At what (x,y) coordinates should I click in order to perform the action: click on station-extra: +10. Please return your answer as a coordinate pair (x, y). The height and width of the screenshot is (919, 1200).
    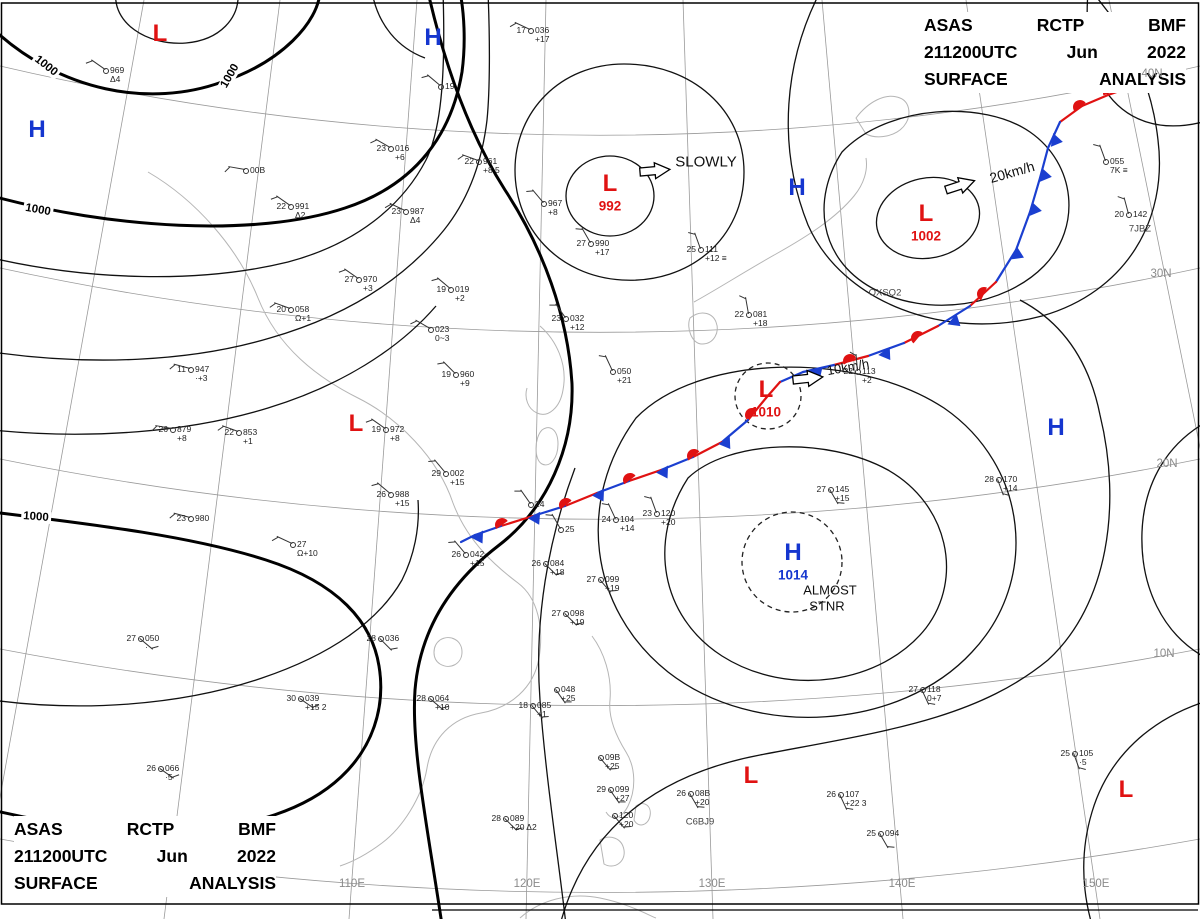
    Looking at the image, I should click on (442, 707).